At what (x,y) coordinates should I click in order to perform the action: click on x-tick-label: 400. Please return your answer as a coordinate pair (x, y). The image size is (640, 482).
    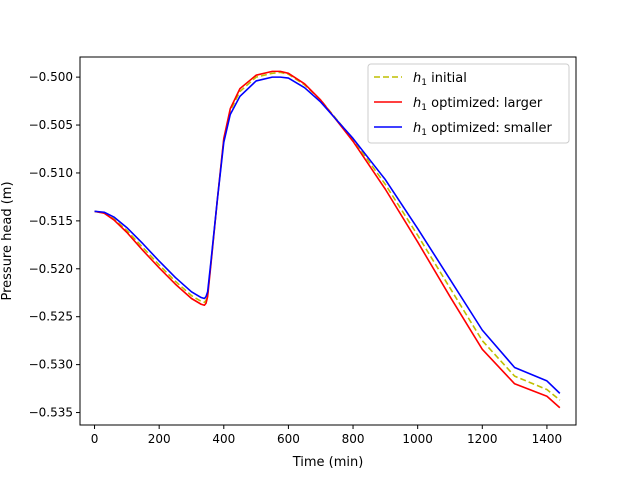
    Looking at the image, I should click on (223, 439).